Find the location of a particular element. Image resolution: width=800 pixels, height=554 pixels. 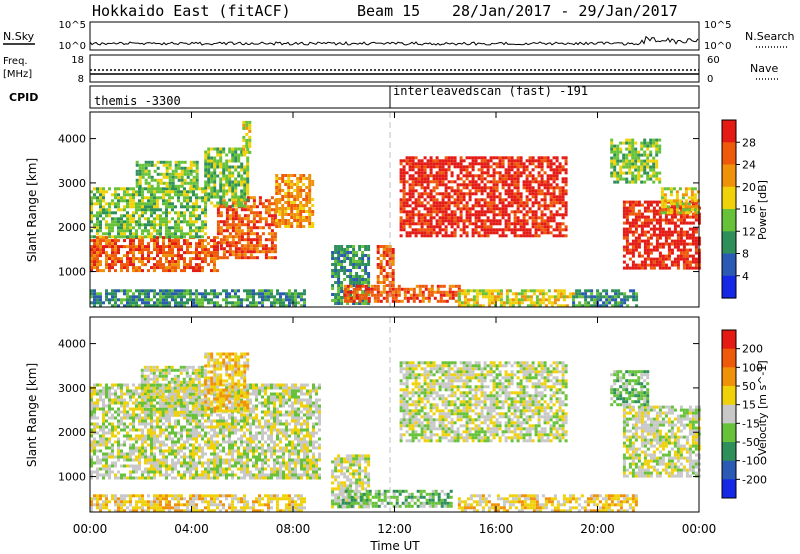

freq-tick-top: 18 is located at coordinates (77, 60).